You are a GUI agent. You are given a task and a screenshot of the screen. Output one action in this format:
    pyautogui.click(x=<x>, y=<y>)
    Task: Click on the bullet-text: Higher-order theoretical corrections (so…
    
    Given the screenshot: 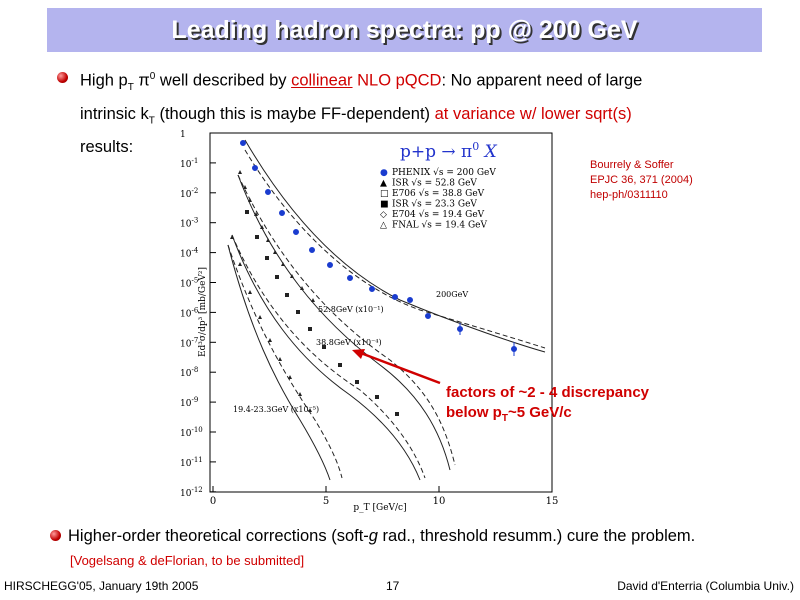 What is the action you would take?
    pyautogui.click(x=381, y=536)
    